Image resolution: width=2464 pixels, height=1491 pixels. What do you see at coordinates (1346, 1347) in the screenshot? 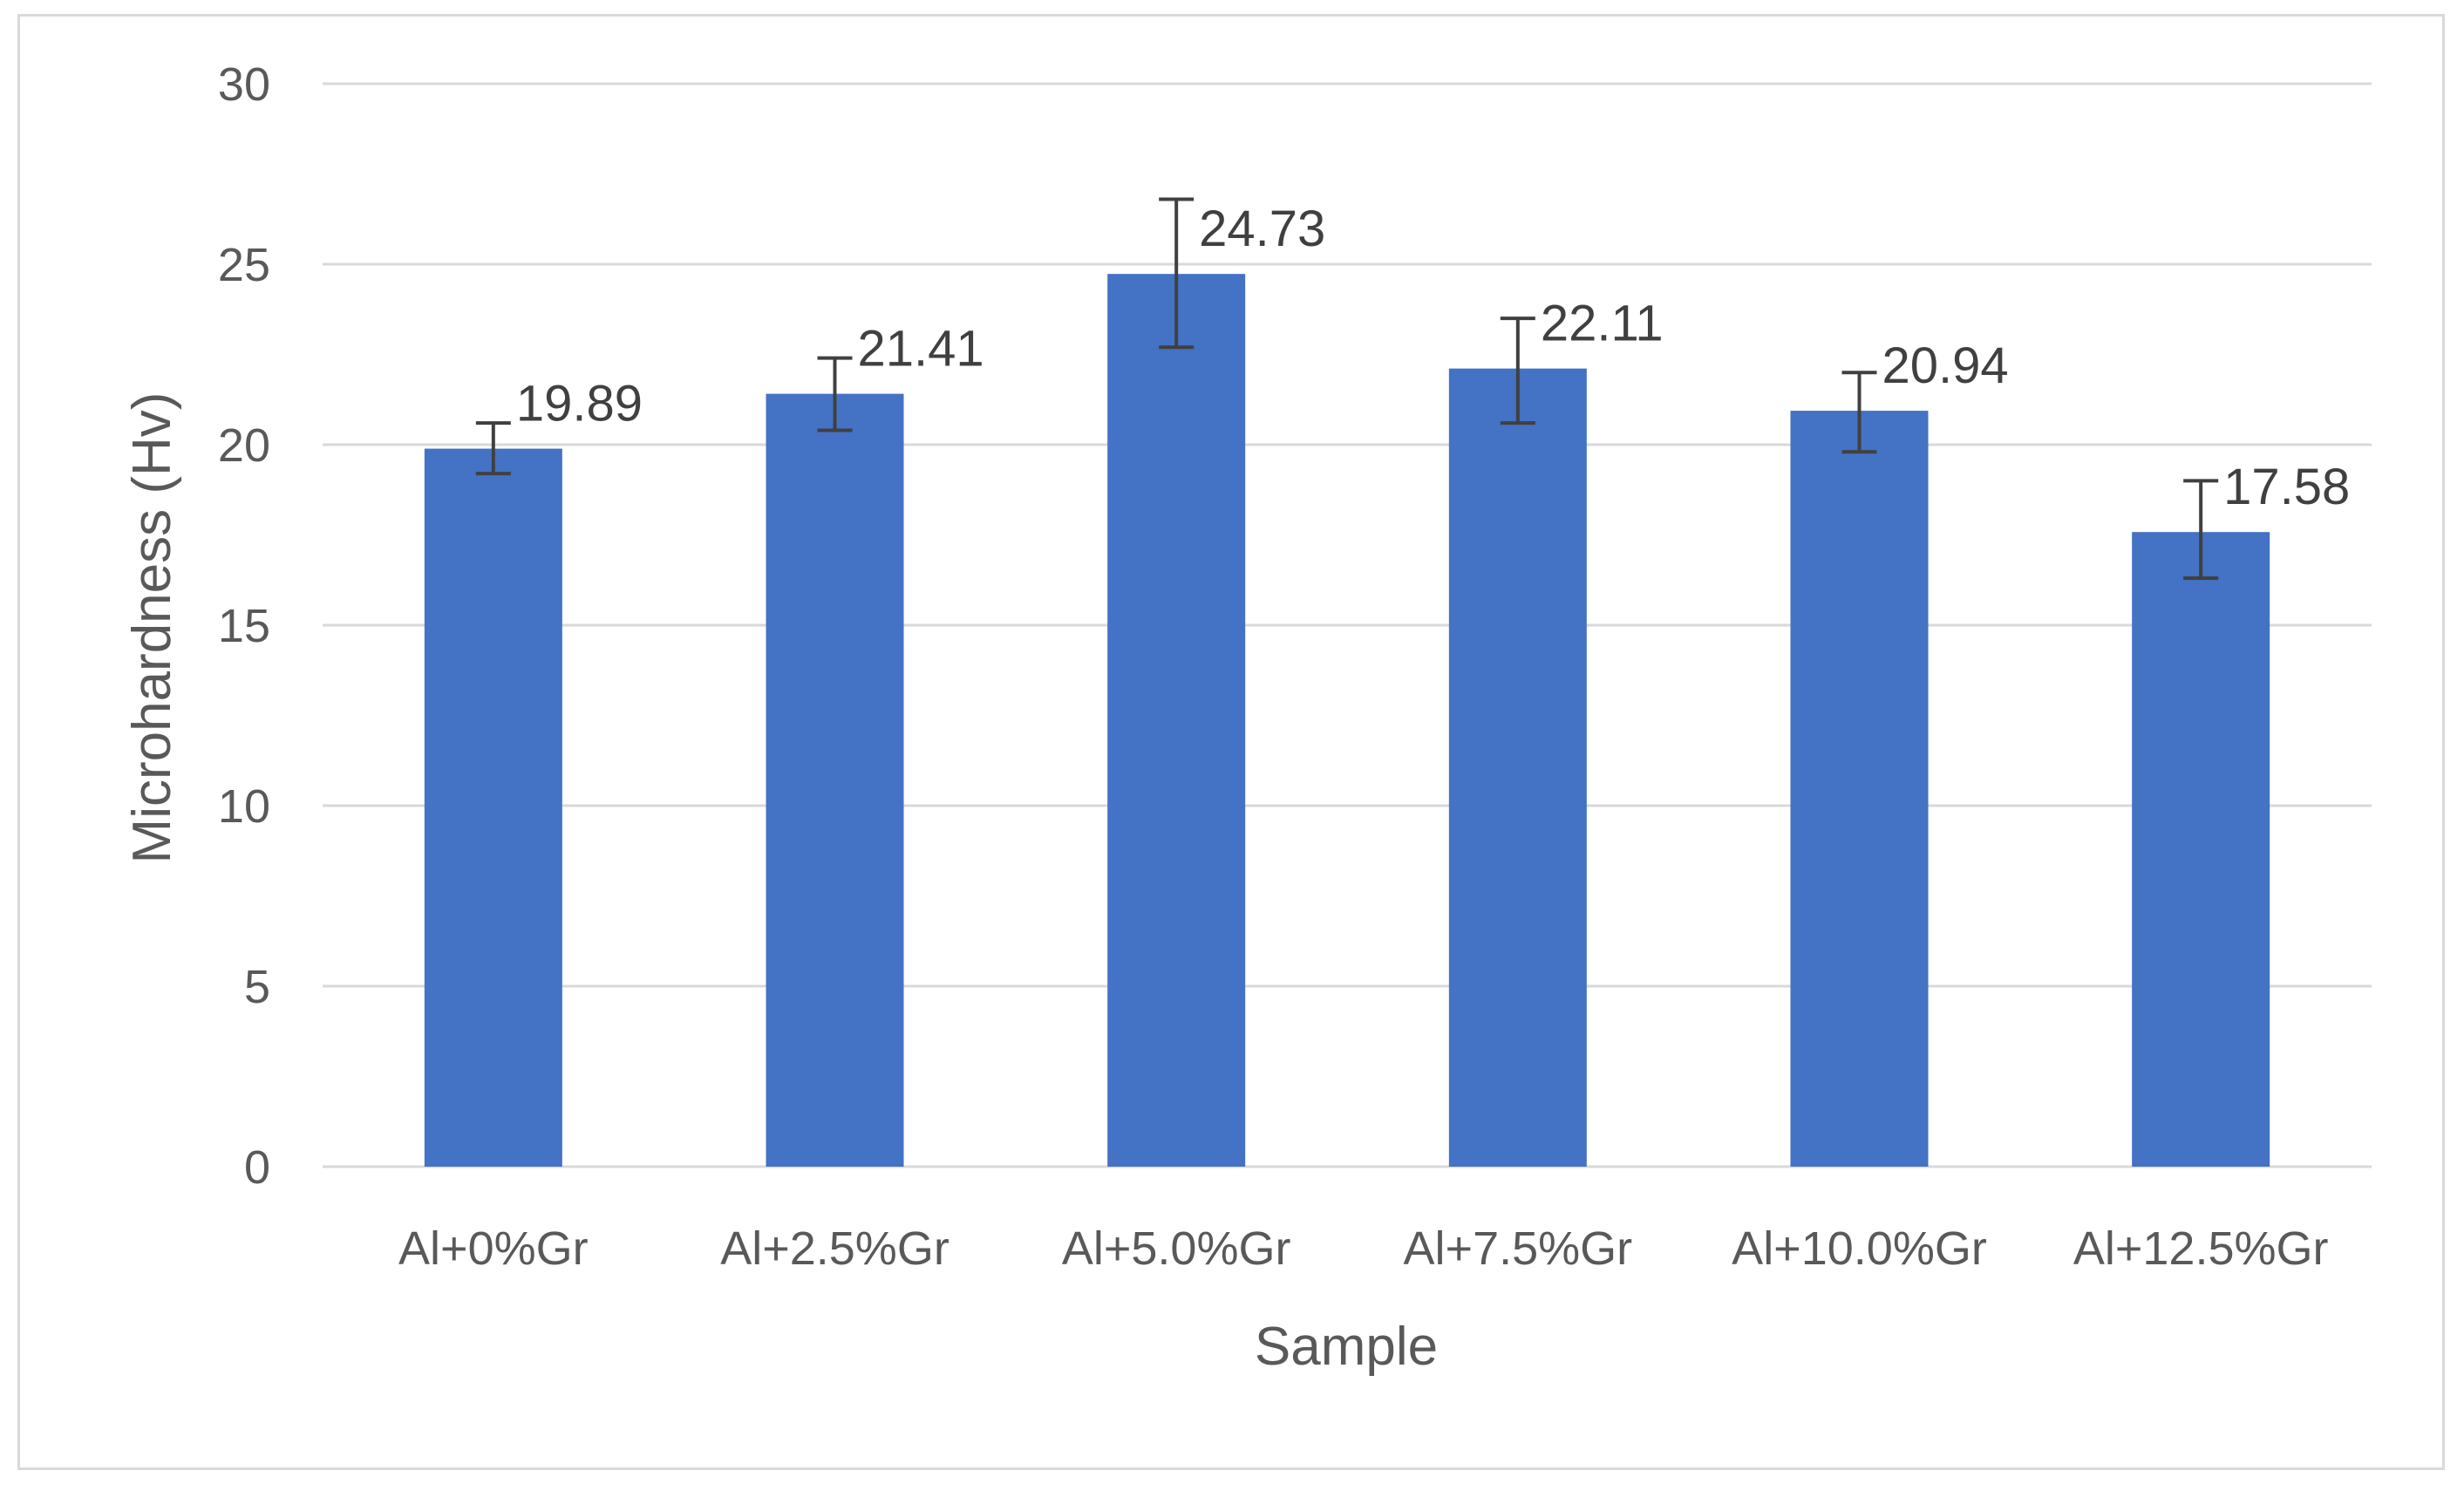
I see `x-axis-title: Sample` at bounding box center [1346, 1347].